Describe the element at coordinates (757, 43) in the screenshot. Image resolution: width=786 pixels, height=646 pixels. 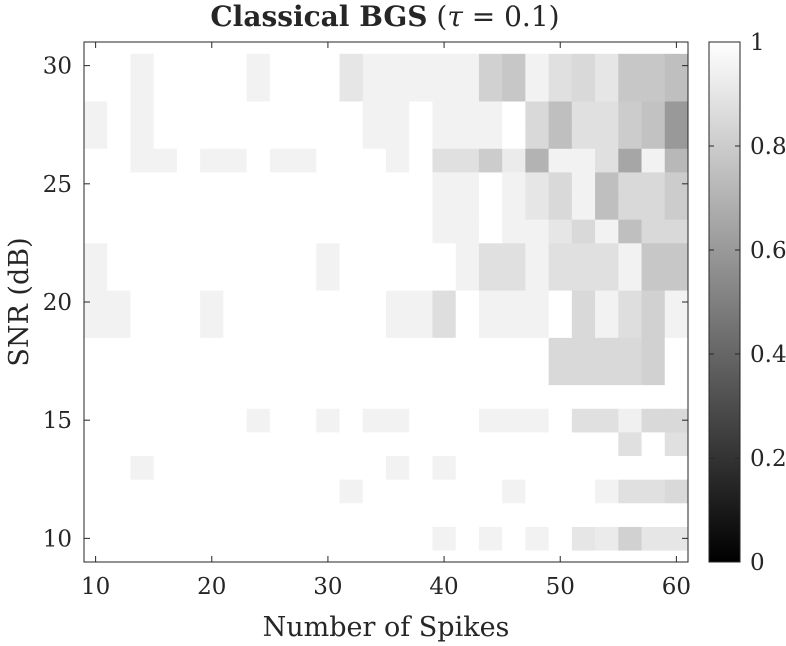
I see `colorbar-tick-label: 1` at that location.